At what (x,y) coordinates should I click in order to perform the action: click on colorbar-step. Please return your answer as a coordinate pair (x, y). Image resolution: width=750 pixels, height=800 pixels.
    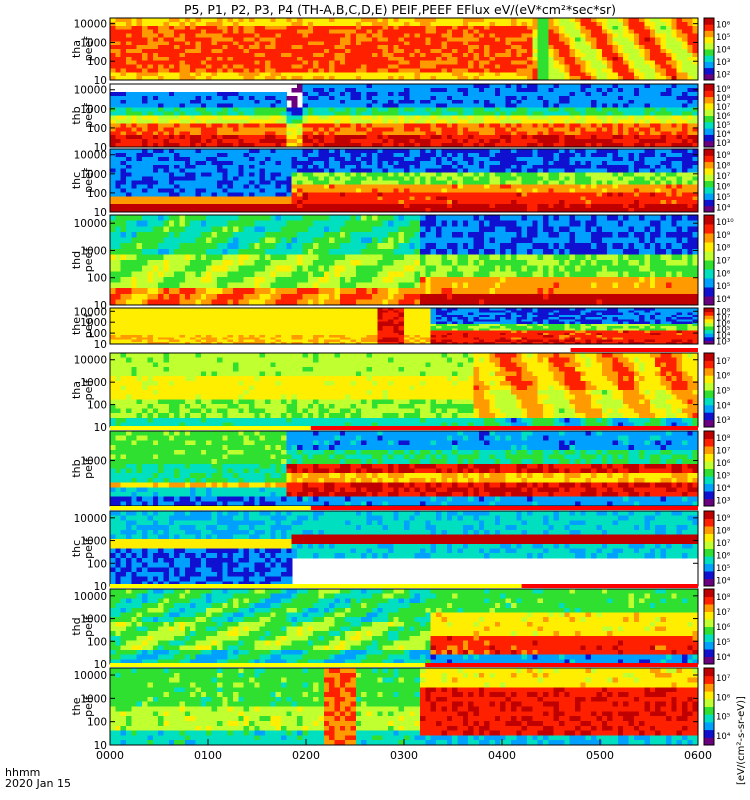
    Looking at the image, I should click on (709, 138).